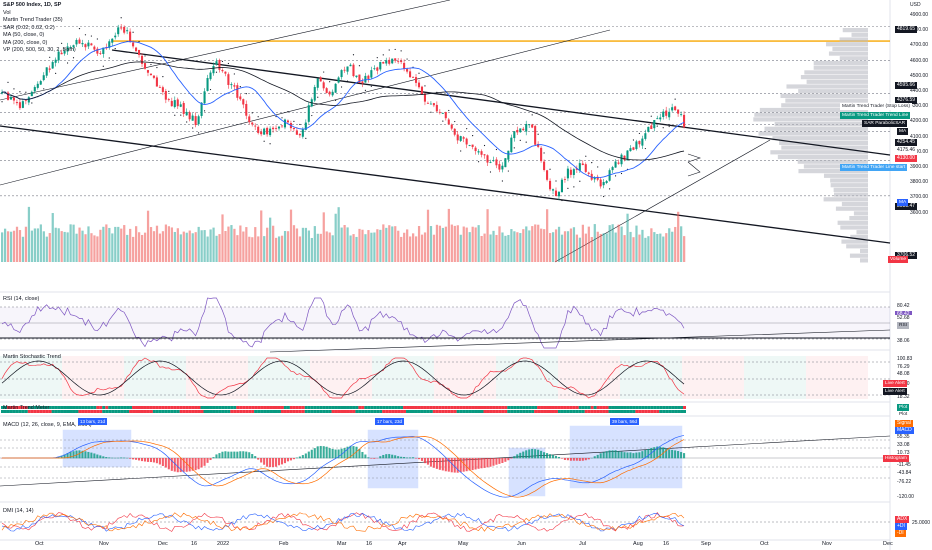  Describe the element at coordinates (895, 383) in the screenshot. I see `live-alert-tag: Live Alert` at that location.